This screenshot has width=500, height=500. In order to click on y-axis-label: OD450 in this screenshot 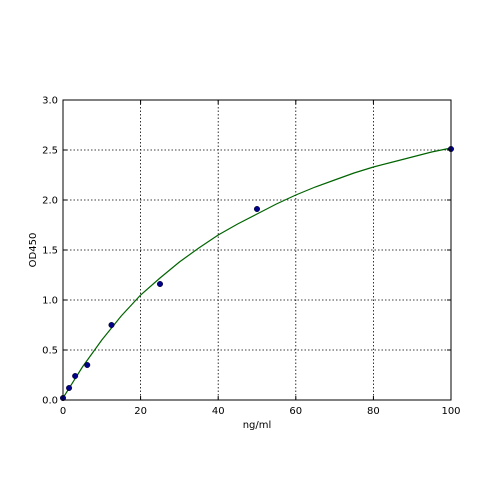, I will do `click(33, 250)`.